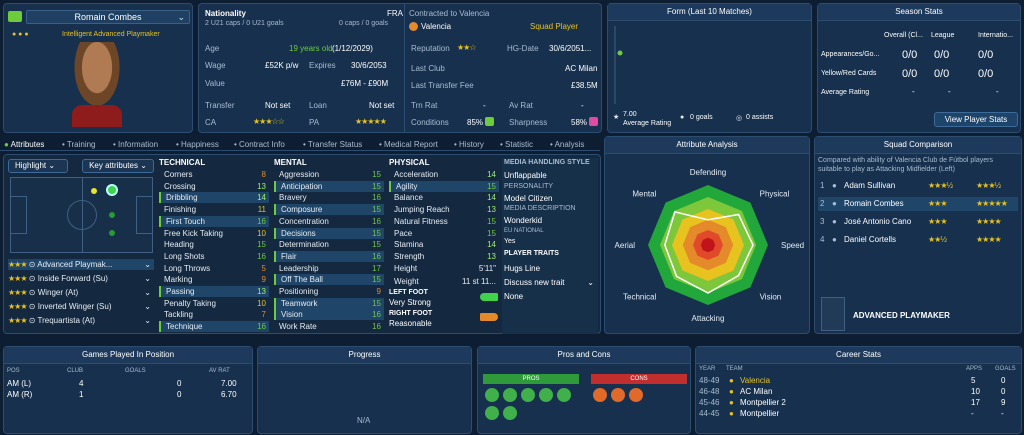 Image resolution: width=1024 pixels, height=435 pixels. Describe the element at coordinates (376, 303) in the screenshot. I see `attribute-value: 15` at that location.